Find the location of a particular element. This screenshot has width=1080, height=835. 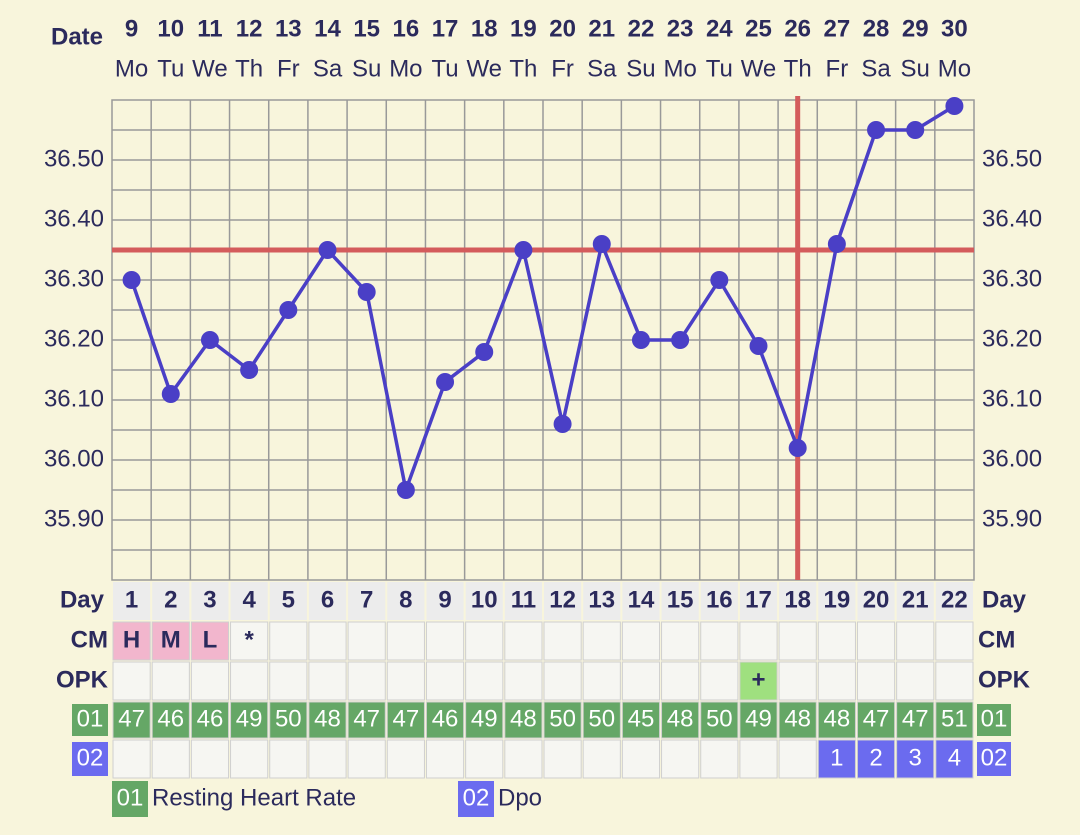

y-tick-label: 36.30 is located at coordinates (74, 278).